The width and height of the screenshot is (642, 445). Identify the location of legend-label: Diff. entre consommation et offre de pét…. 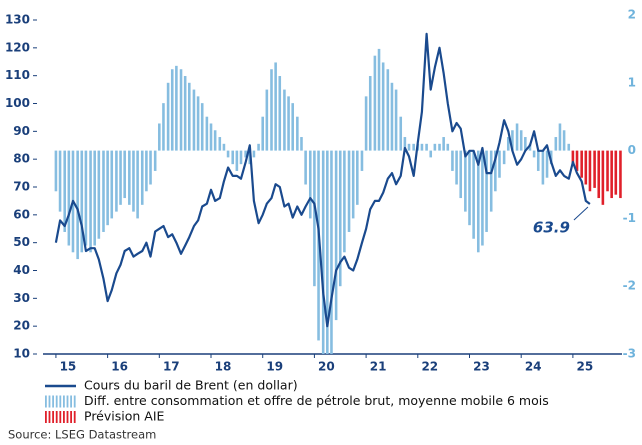
(316, 400).